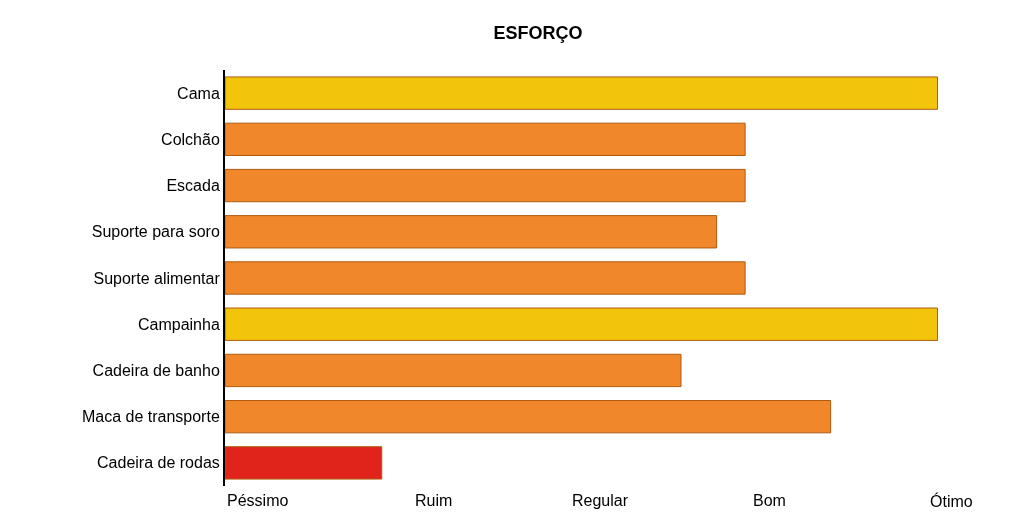  Describe the element at coordinates (193, 186) in the screenshot. I see `y-tick-label: Escada` at that location.